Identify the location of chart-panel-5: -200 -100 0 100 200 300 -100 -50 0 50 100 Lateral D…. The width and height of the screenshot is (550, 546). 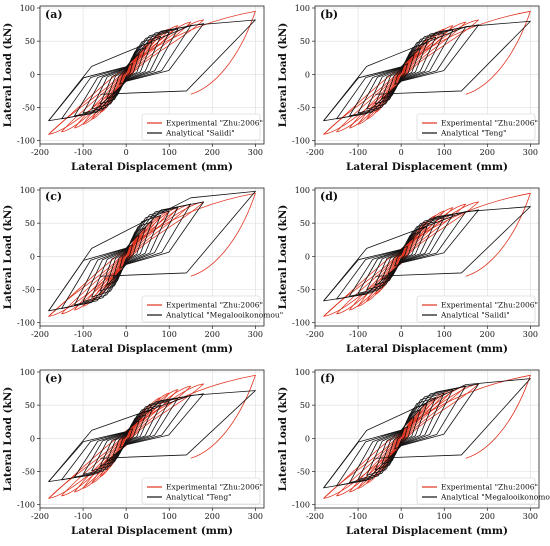
(133, 452).